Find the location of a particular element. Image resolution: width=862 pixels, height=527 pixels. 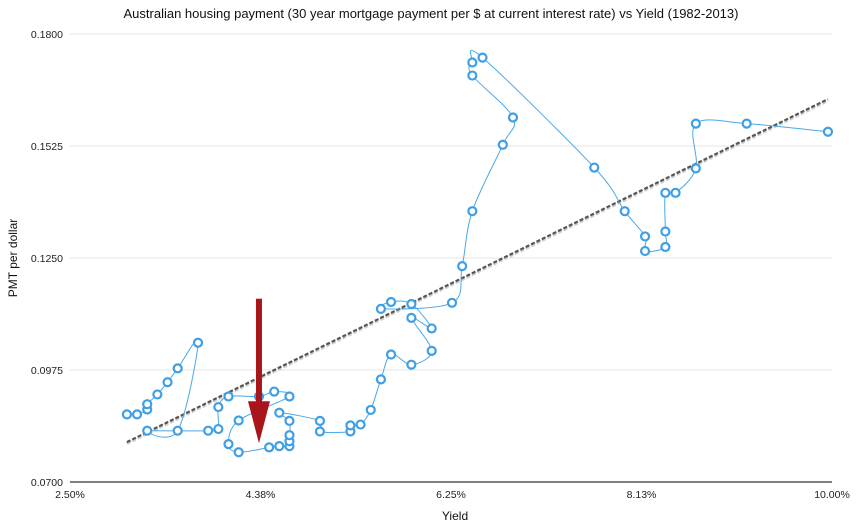

x-axis-ticks: 2.50% 4.38% 6.25% 8.13% 10.00% is located at coordinates (452, 495).